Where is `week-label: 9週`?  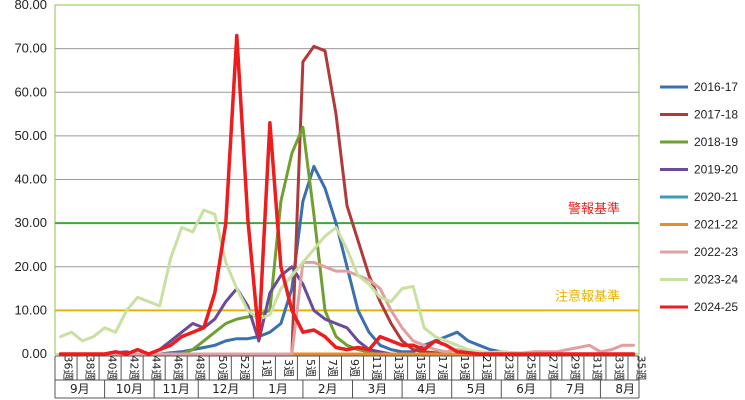 week-label: 9週 is located at coordinates (354, 368).